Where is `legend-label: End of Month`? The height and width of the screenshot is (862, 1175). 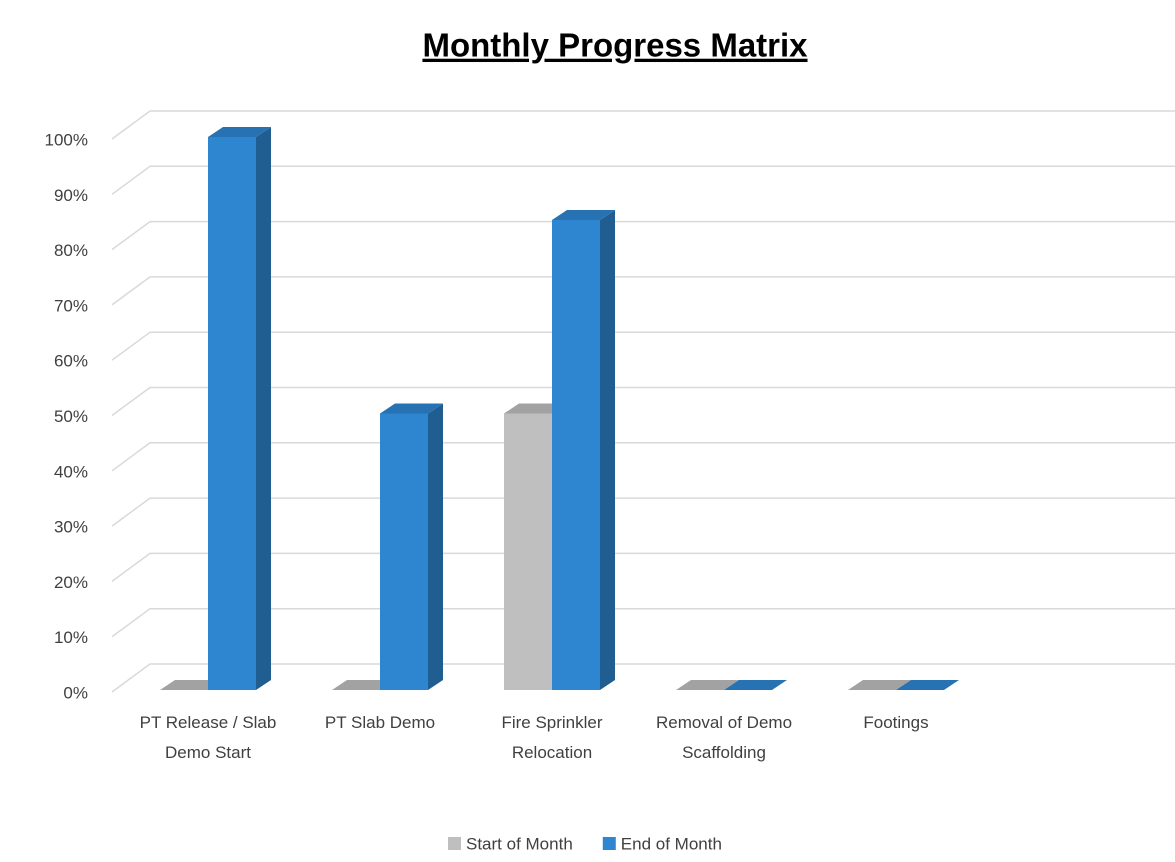
legend-label: End of Month is located at coordinates (671, 843).